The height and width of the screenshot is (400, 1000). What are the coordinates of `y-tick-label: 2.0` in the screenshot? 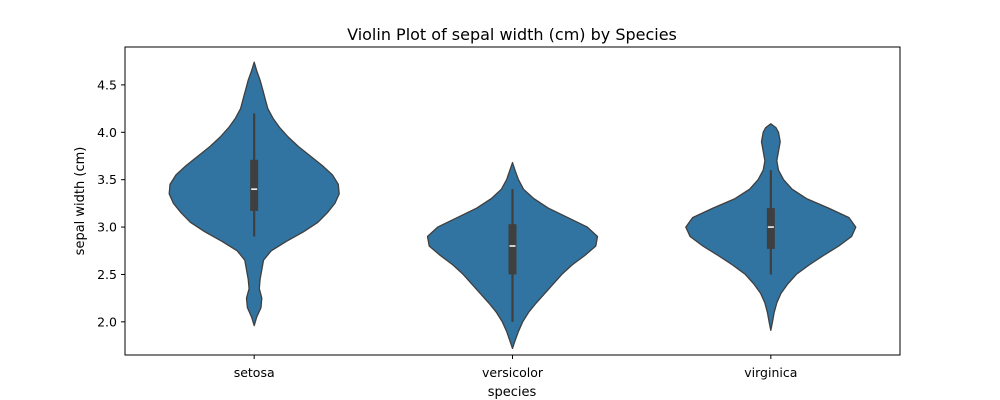 It's located at (107, 321).